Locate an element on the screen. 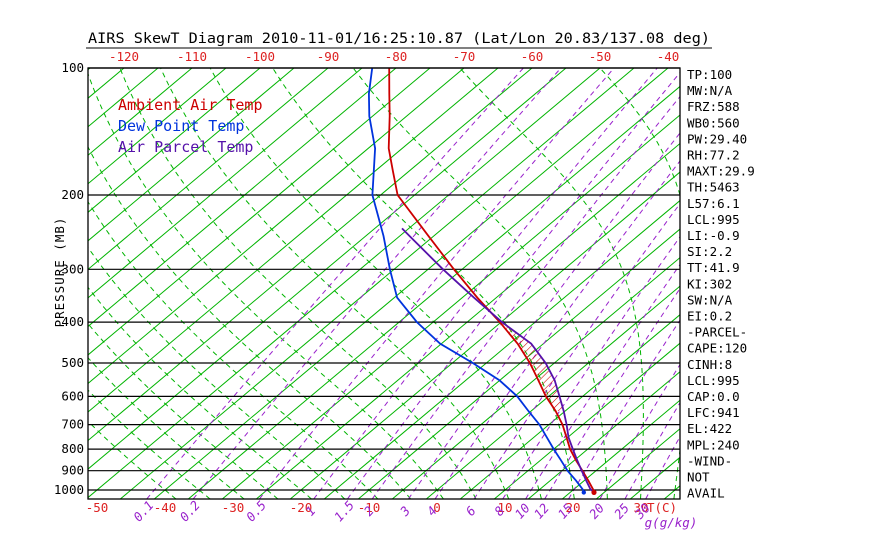 Image resolution: width=870 pixels, height=560 pixels. bottom-temperature-tick-label: 10 is located at coordinates (504, 507).